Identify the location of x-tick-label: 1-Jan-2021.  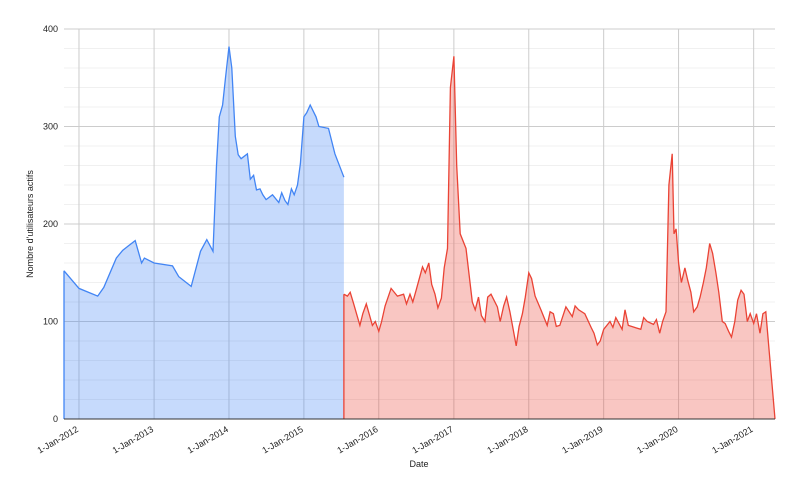
(732, 439).